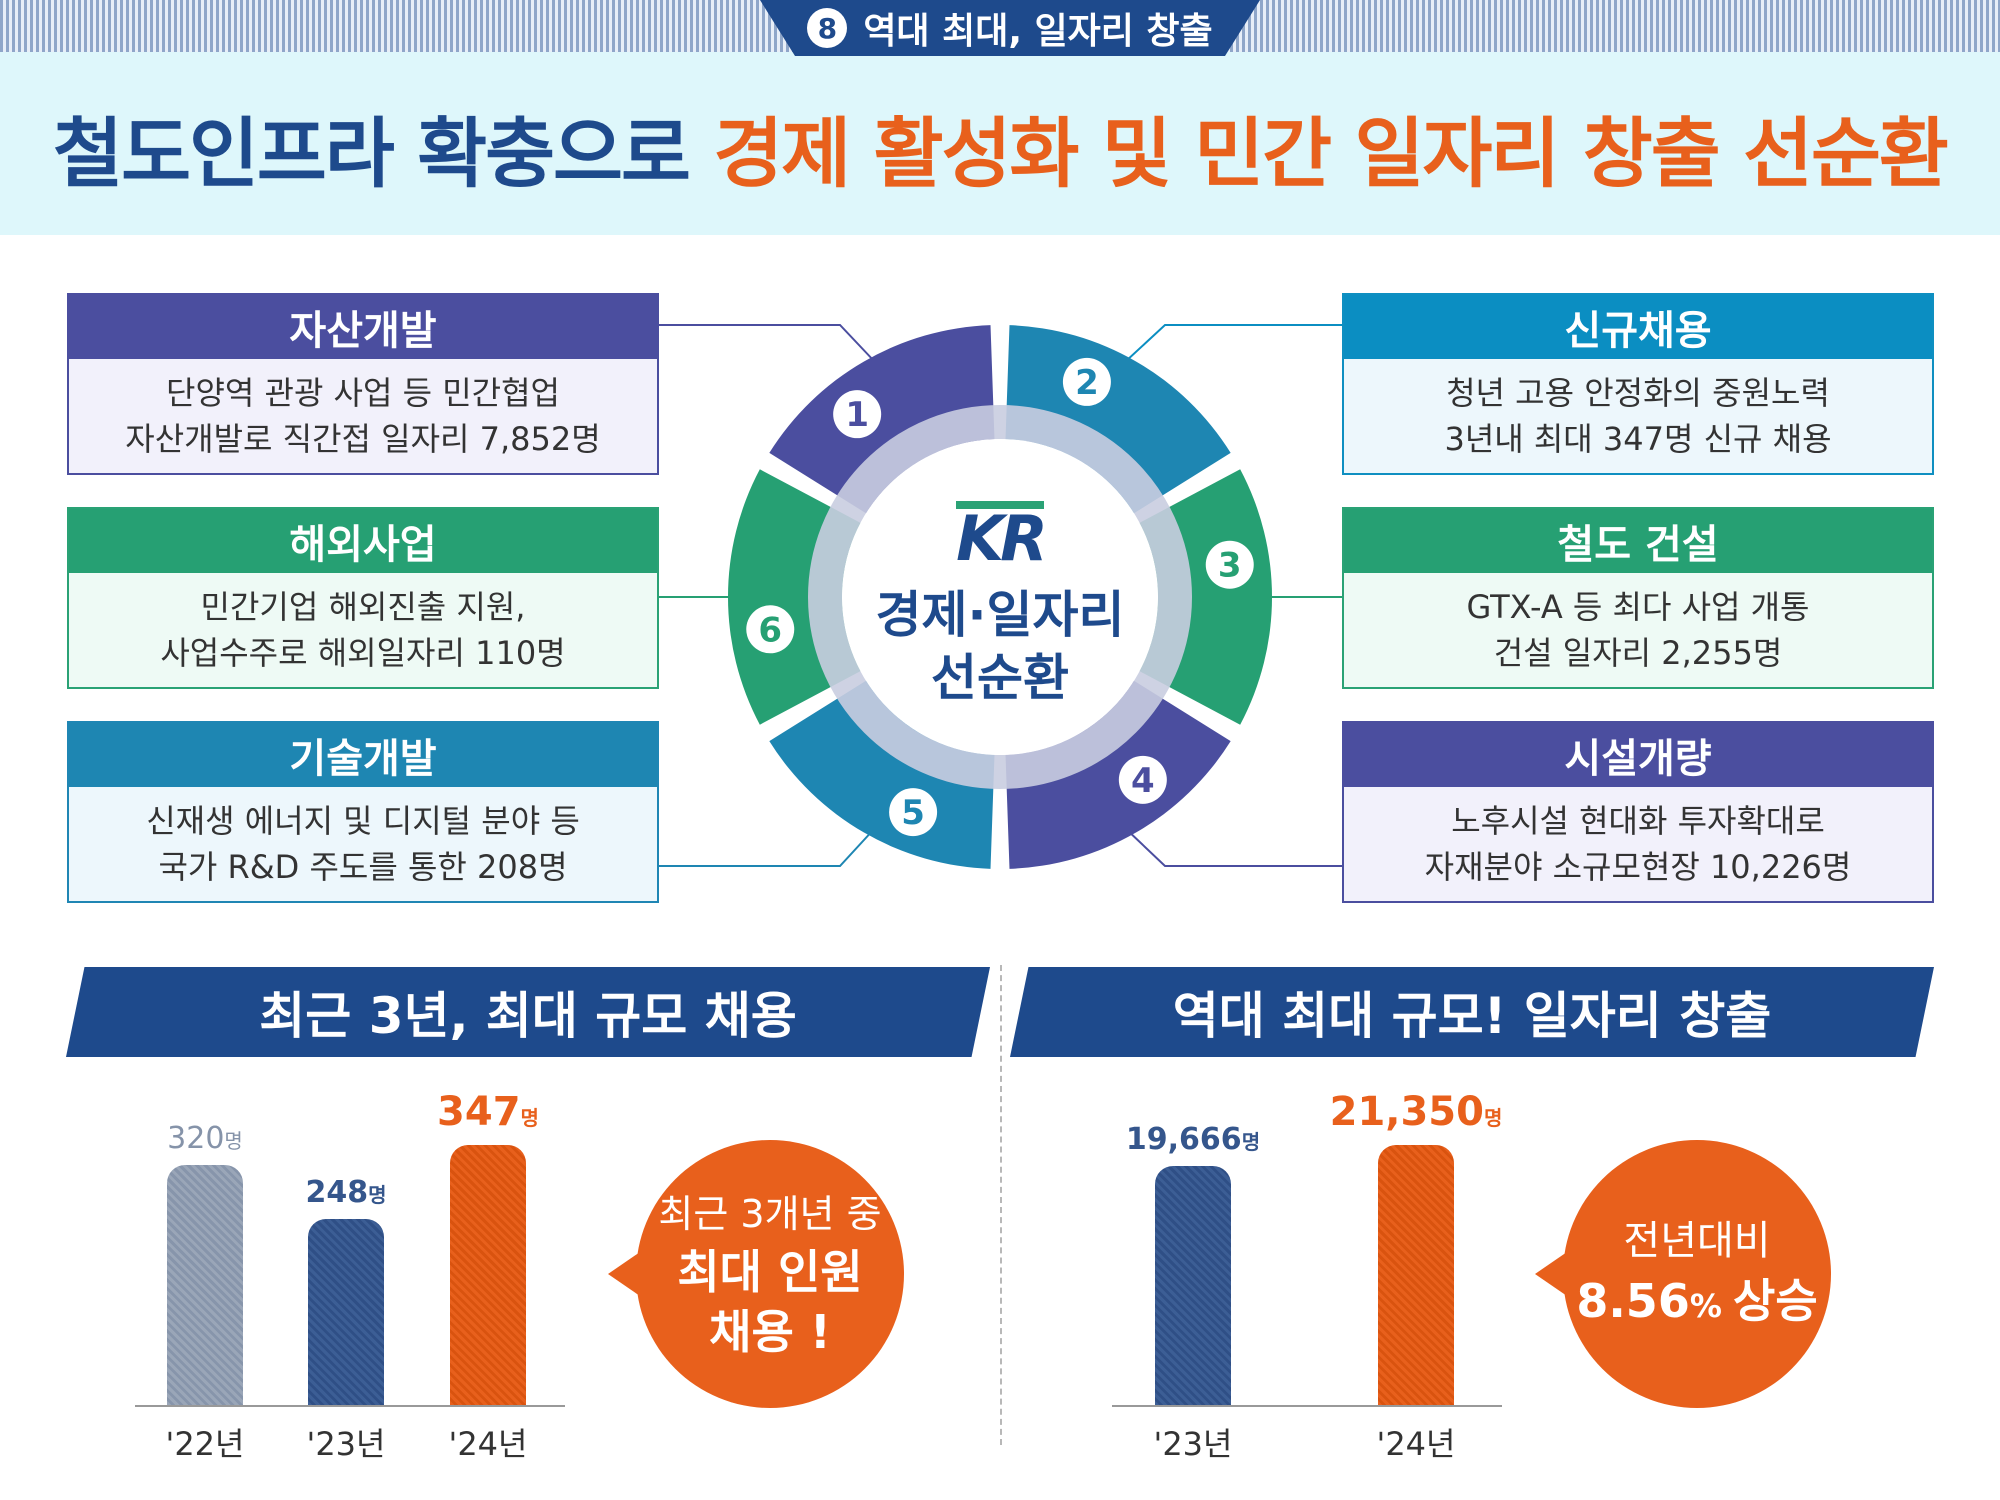 Image resolution: width=2000 pixels, height=1500 pixels. What do you see at coordinates (1711, 1305) in the screenshot?
I see `right-callout-percent-sign: %` at bounding box center [1711, 1305].